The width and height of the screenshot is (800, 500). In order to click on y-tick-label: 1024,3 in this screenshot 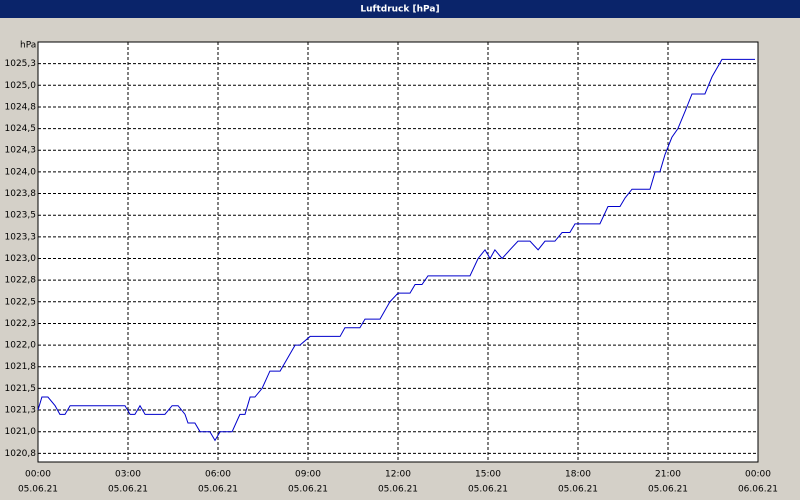, I will do `click(21, 151)`.